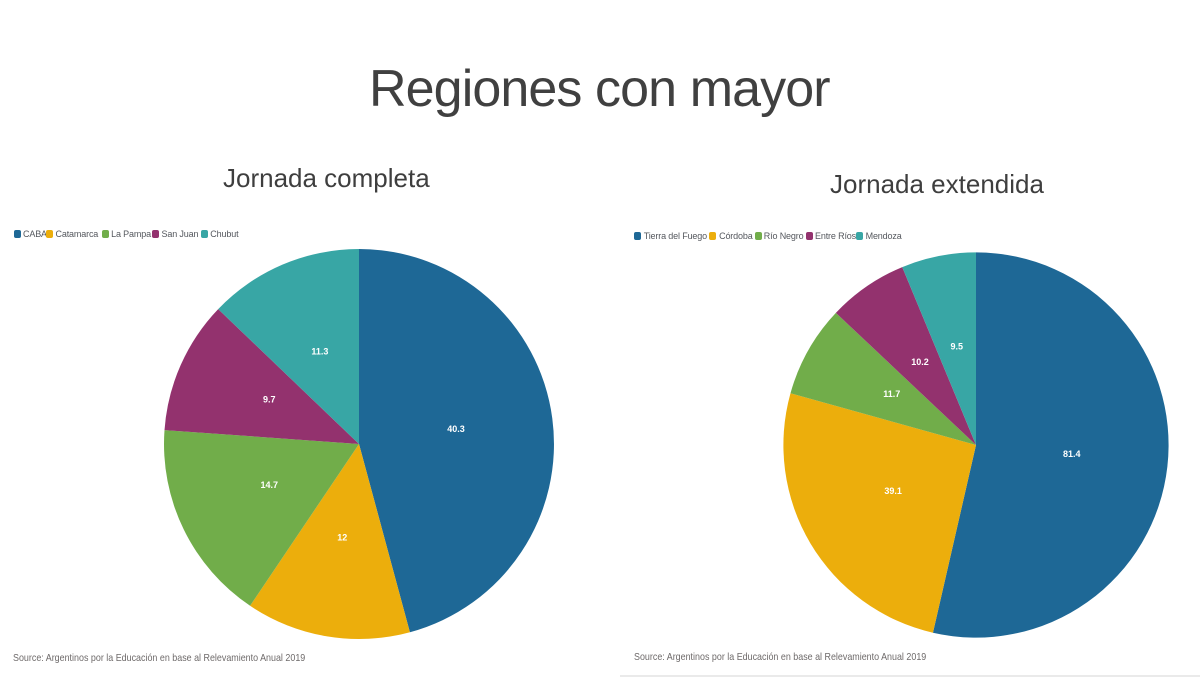  Describe the element at coordinates (456, 429) in the screenshot. I see `svg-text: 40.3` at that location.